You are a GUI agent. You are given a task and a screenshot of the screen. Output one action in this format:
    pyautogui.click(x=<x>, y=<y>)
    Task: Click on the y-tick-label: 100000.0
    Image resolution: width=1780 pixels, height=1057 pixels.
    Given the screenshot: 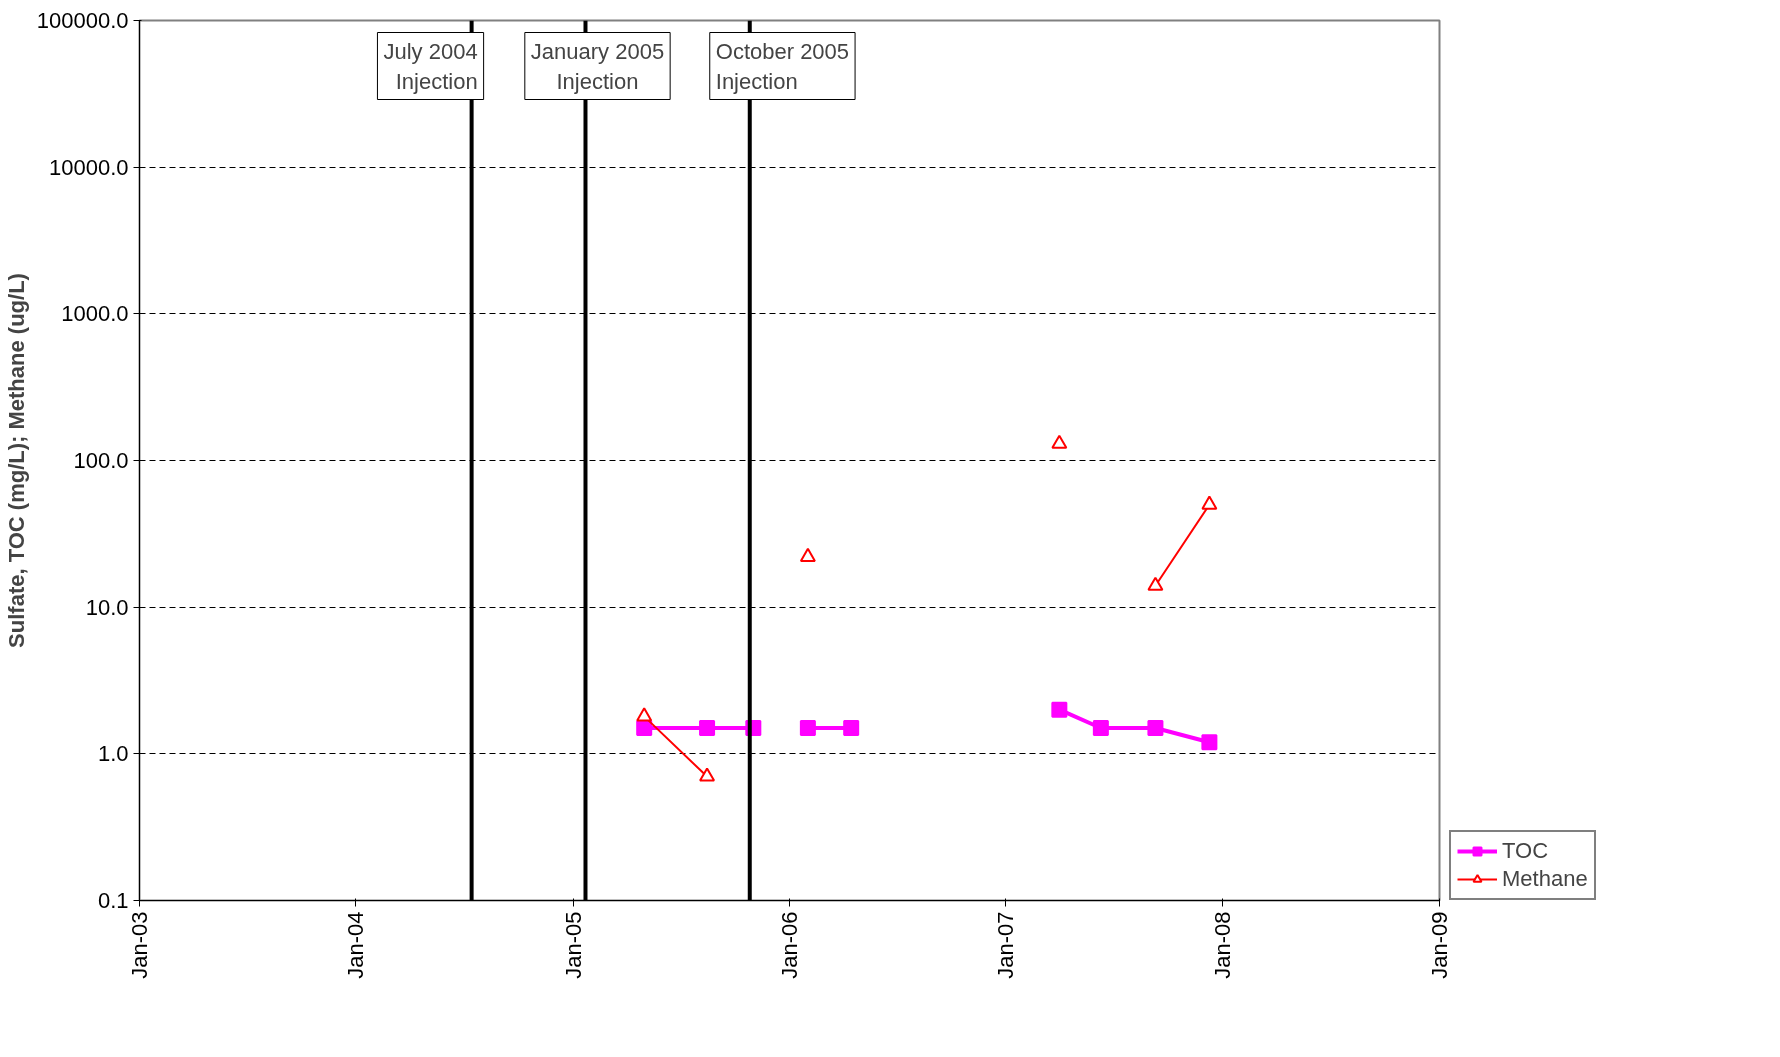 What is the action you would take?
    pyautogui.click(x=82, y=20)
    